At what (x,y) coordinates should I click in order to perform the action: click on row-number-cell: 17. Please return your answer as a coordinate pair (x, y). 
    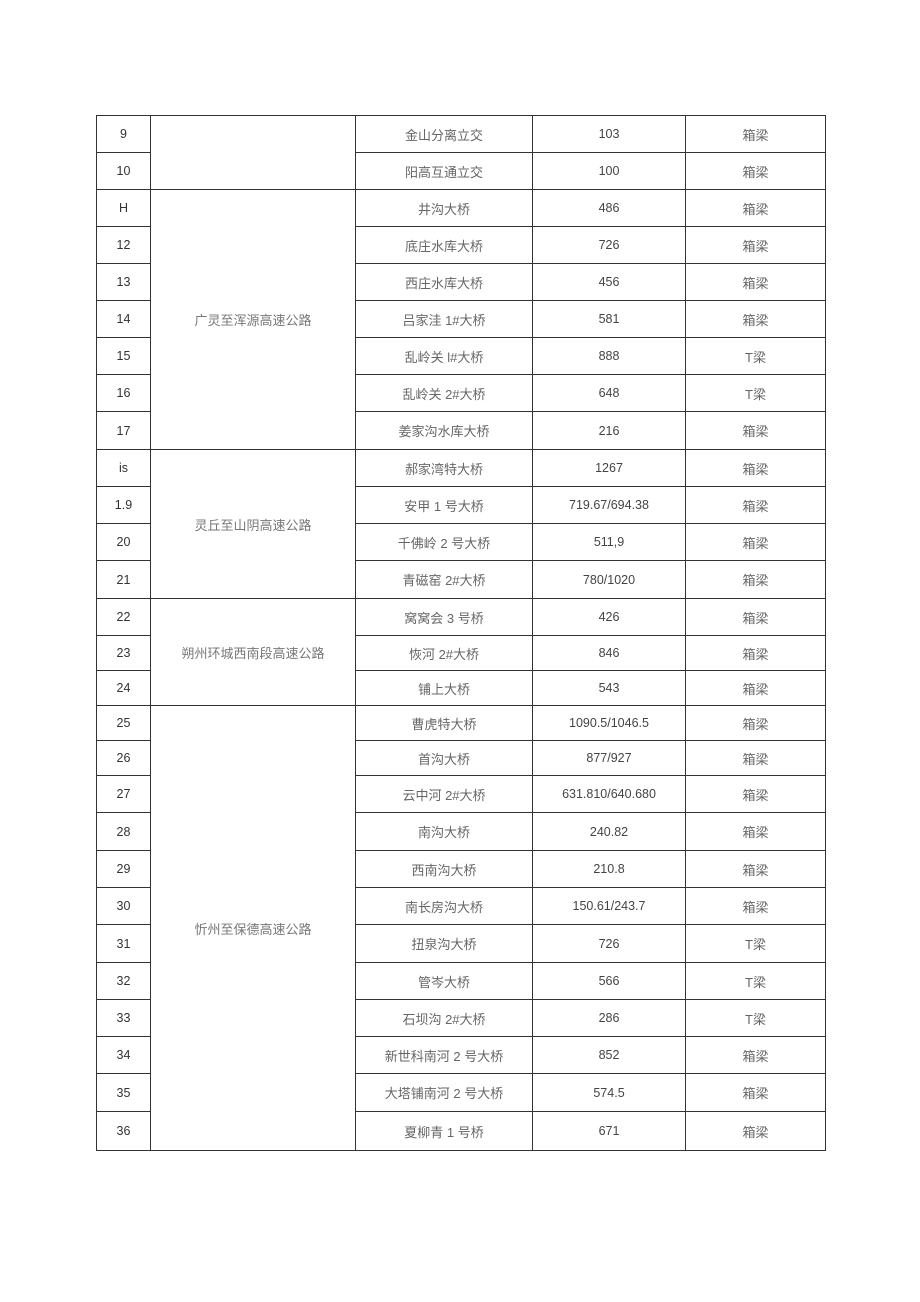
    Looking at the image, I should click on (123, 430).